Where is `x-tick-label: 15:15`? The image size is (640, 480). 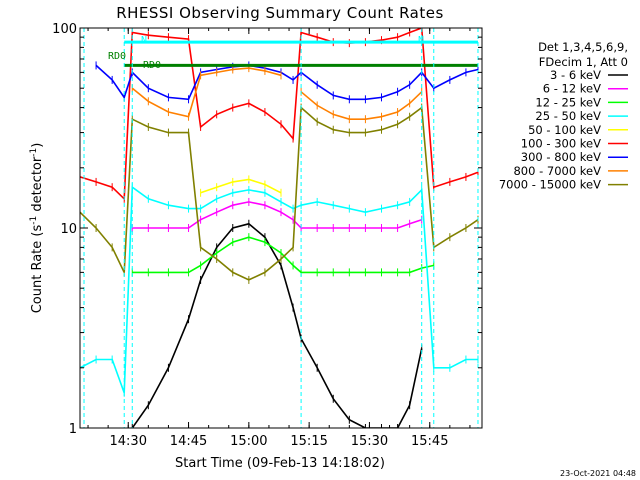
x-tick-label: 15:15 is located at coordinates (308, 441).